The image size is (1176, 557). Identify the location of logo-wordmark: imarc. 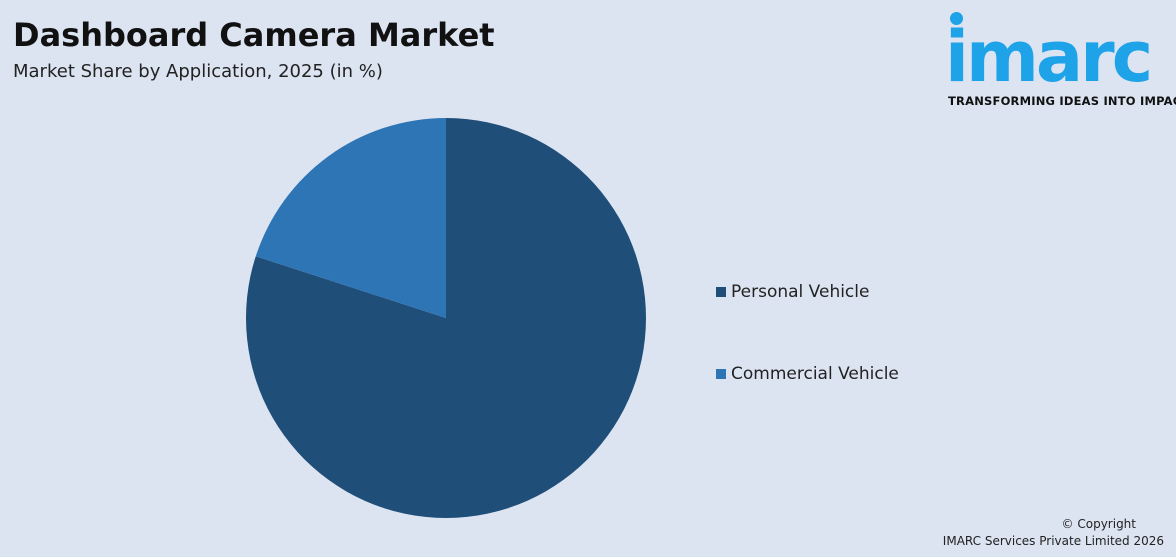
(1049, 57).